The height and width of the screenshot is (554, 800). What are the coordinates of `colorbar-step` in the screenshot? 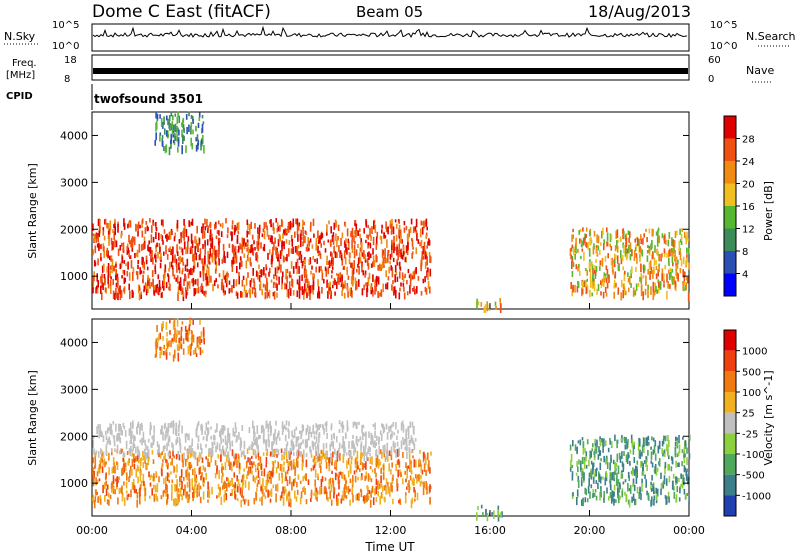 It's located at (730, 172).